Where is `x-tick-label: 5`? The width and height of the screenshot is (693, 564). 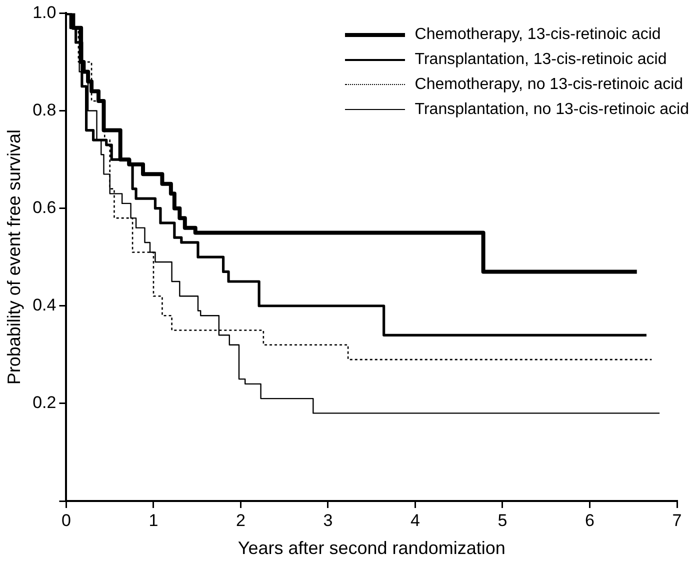 x-tick-label: 5 is located at coordinates (503, 520).